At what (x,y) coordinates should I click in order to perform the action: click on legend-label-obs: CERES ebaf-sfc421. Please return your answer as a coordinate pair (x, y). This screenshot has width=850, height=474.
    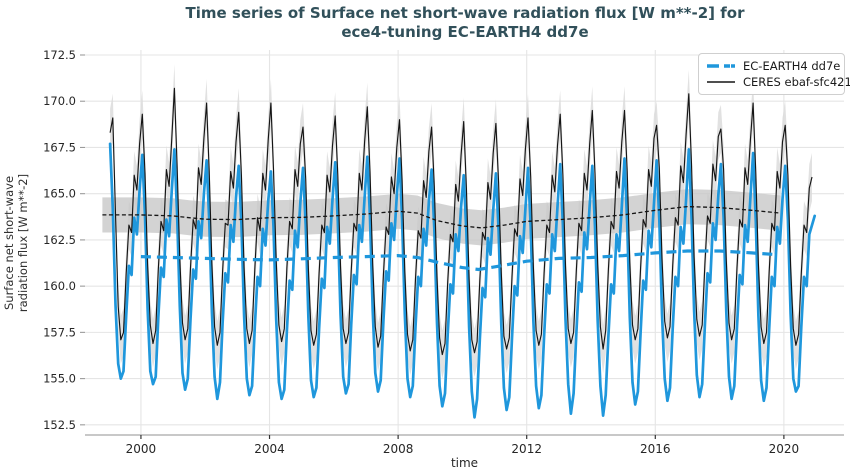
    Looking at the image, I should click on (796, 82).